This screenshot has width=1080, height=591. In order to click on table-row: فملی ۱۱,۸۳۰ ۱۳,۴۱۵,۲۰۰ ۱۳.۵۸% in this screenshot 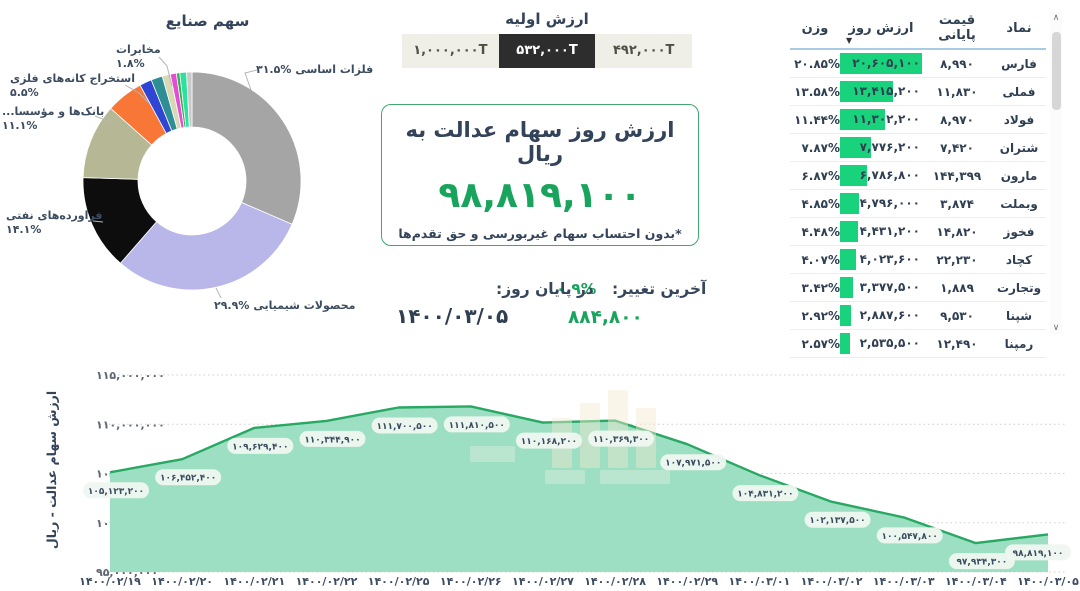, I will do `click(918, 92)`.